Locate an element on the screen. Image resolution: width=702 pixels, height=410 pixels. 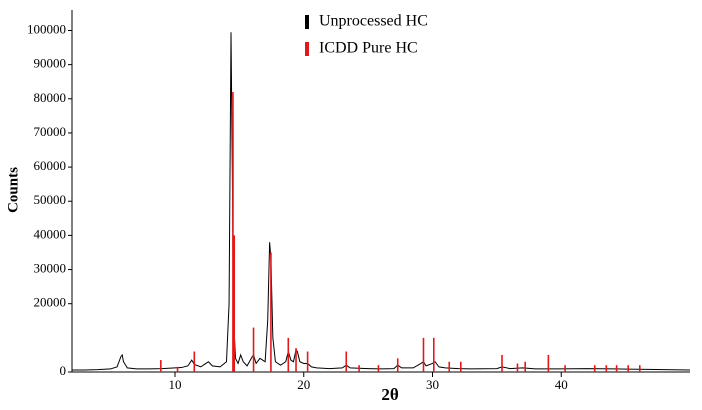
y-tick-label: 80000 is located at coordinates (50, 97).